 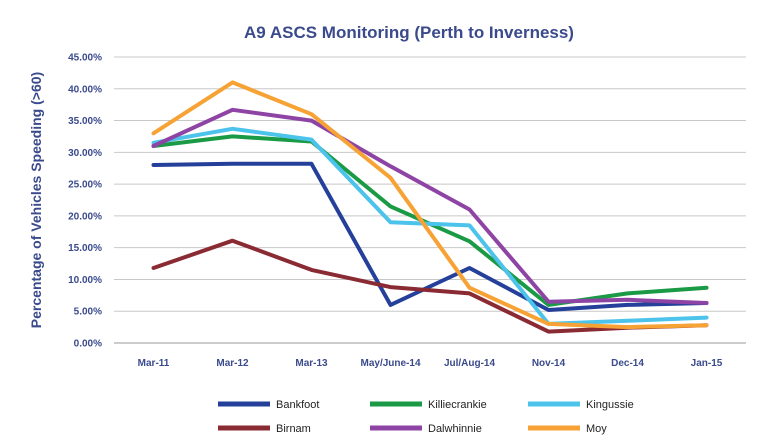 What do you see at coordinates (311, 363) in the screenshot?
I see `x-tick-label: Mar-13` at bounding box center [311, 363].